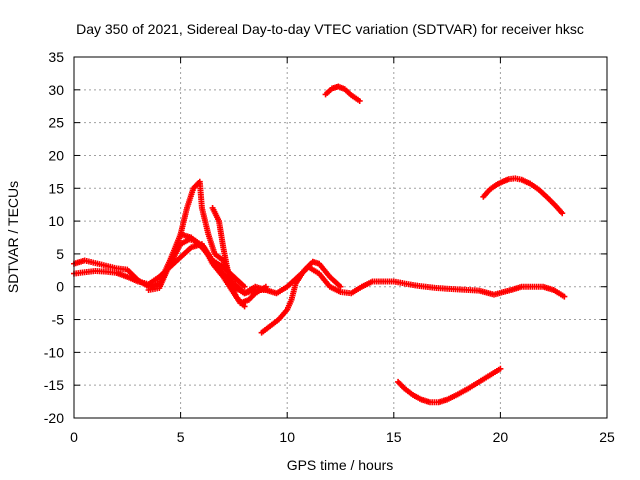 This screenshot has height=480, width=640. I want to click on y-tick-label: 15, so click(56, 188).